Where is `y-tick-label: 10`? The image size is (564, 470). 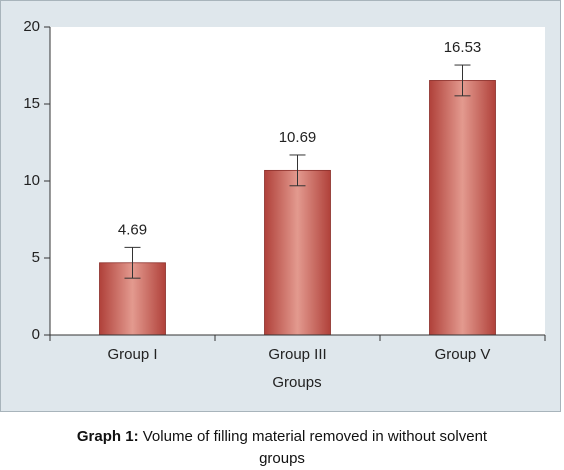 y-tick-label: 10 is located at coordinates (31, 180).